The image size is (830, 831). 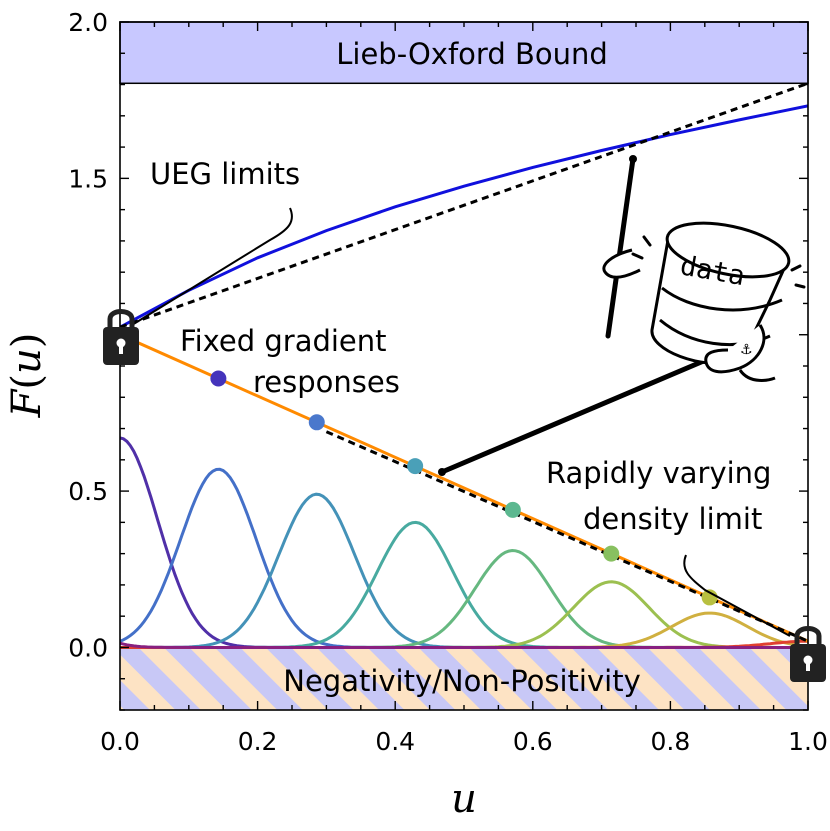 What do you see at coordinates (283, 341) in the screenshot?
I see `fixed-gradient-label-1: Fixed gradient` at bounding box center [283, 341].